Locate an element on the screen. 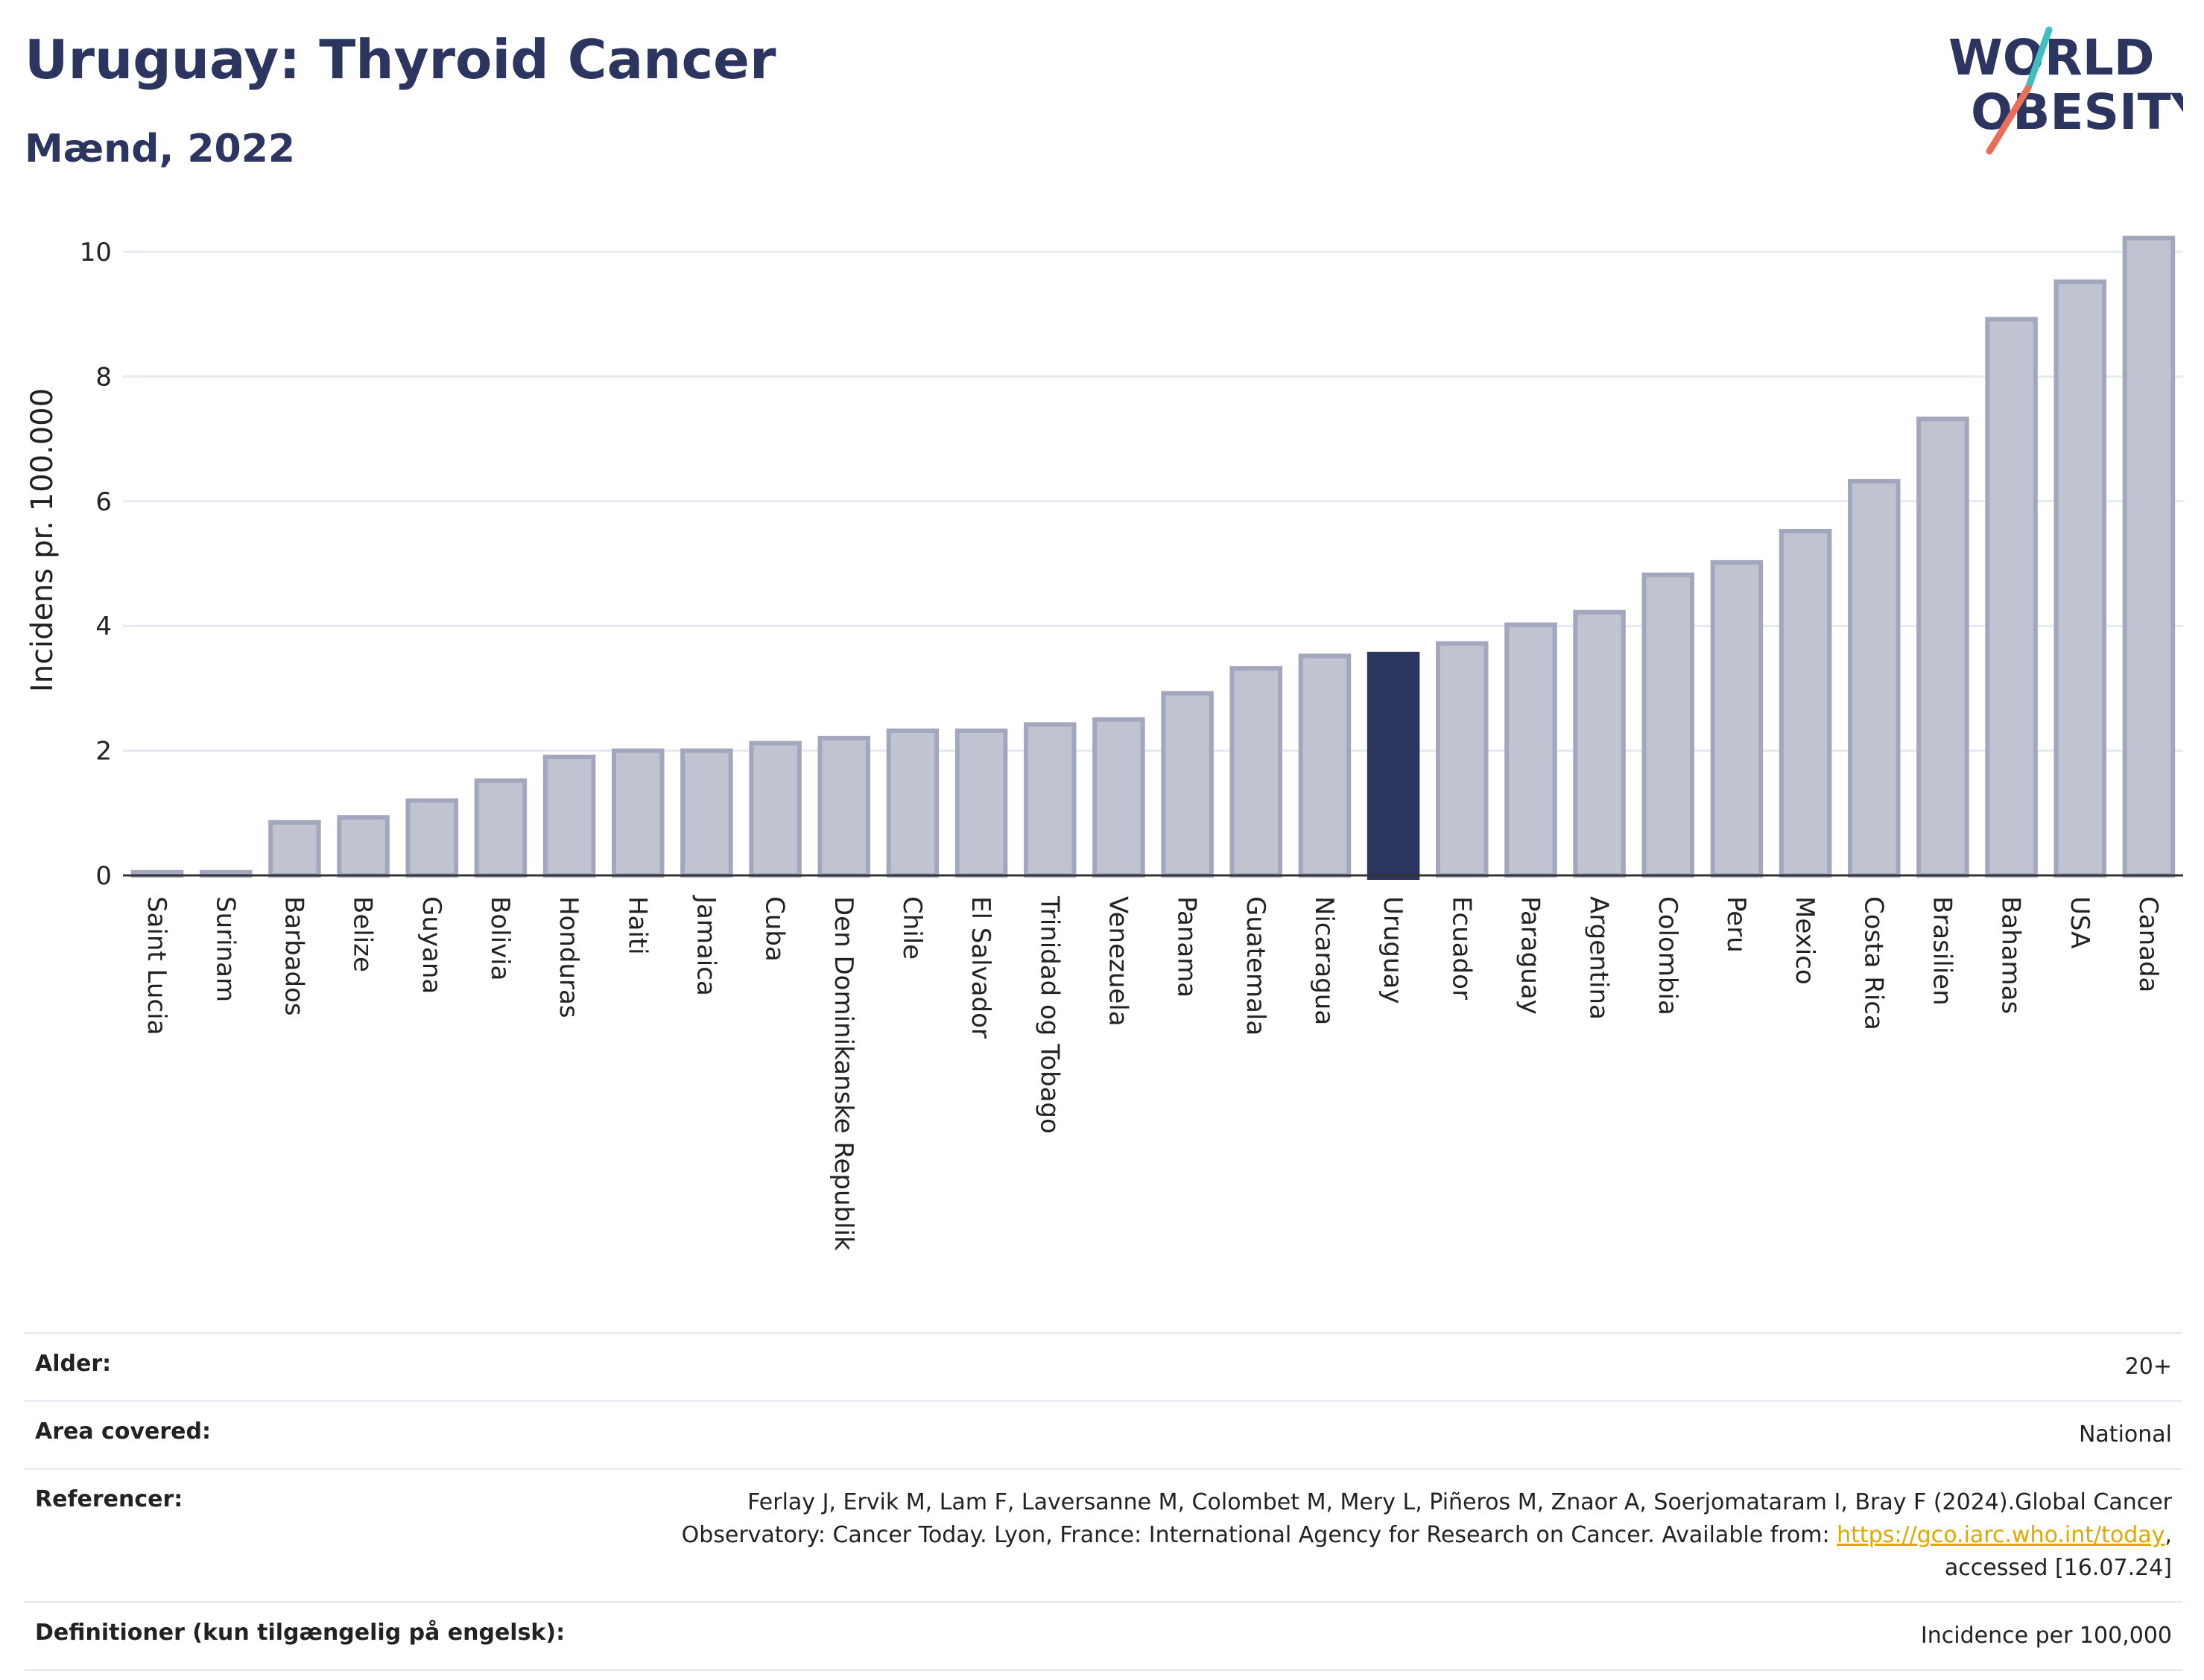  y-tick-label: 10 is located at coordinates (96, 252).